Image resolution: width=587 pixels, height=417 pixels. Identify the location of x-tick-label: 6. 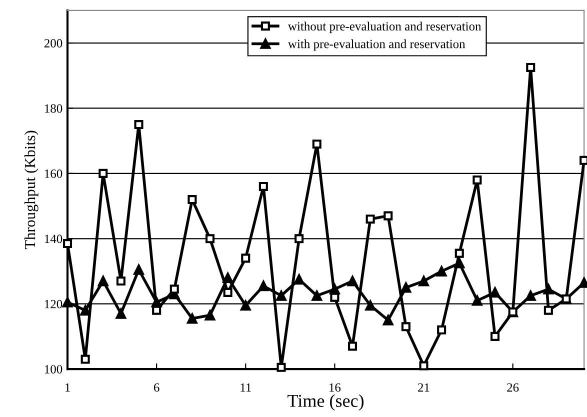
(157, 387).